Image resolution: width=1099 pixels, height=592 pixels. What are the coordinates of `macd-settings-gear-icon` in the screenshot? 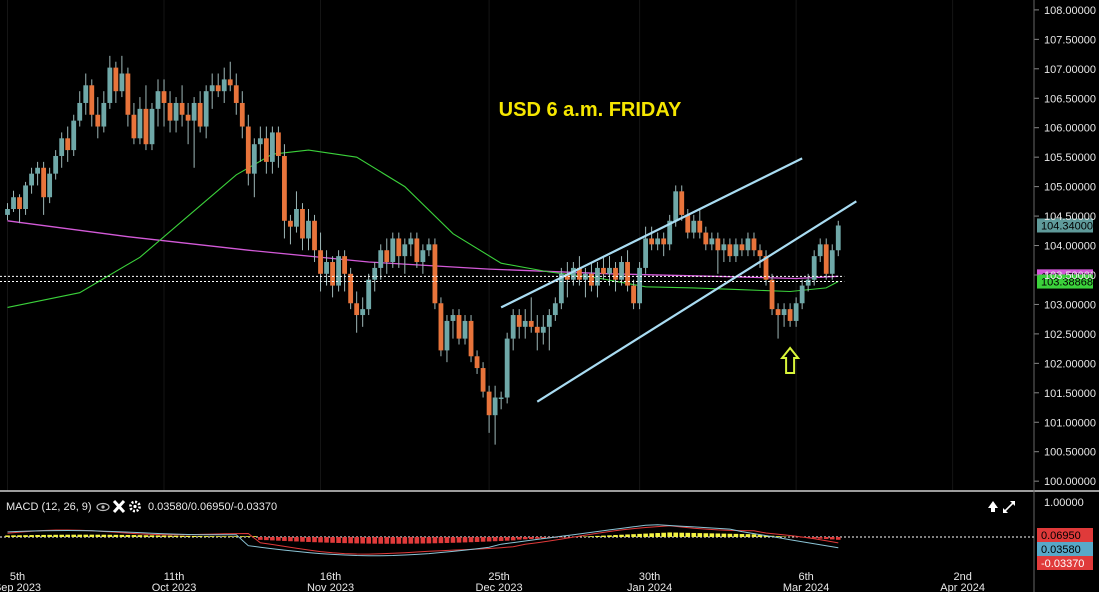 It's located at (135, 506).